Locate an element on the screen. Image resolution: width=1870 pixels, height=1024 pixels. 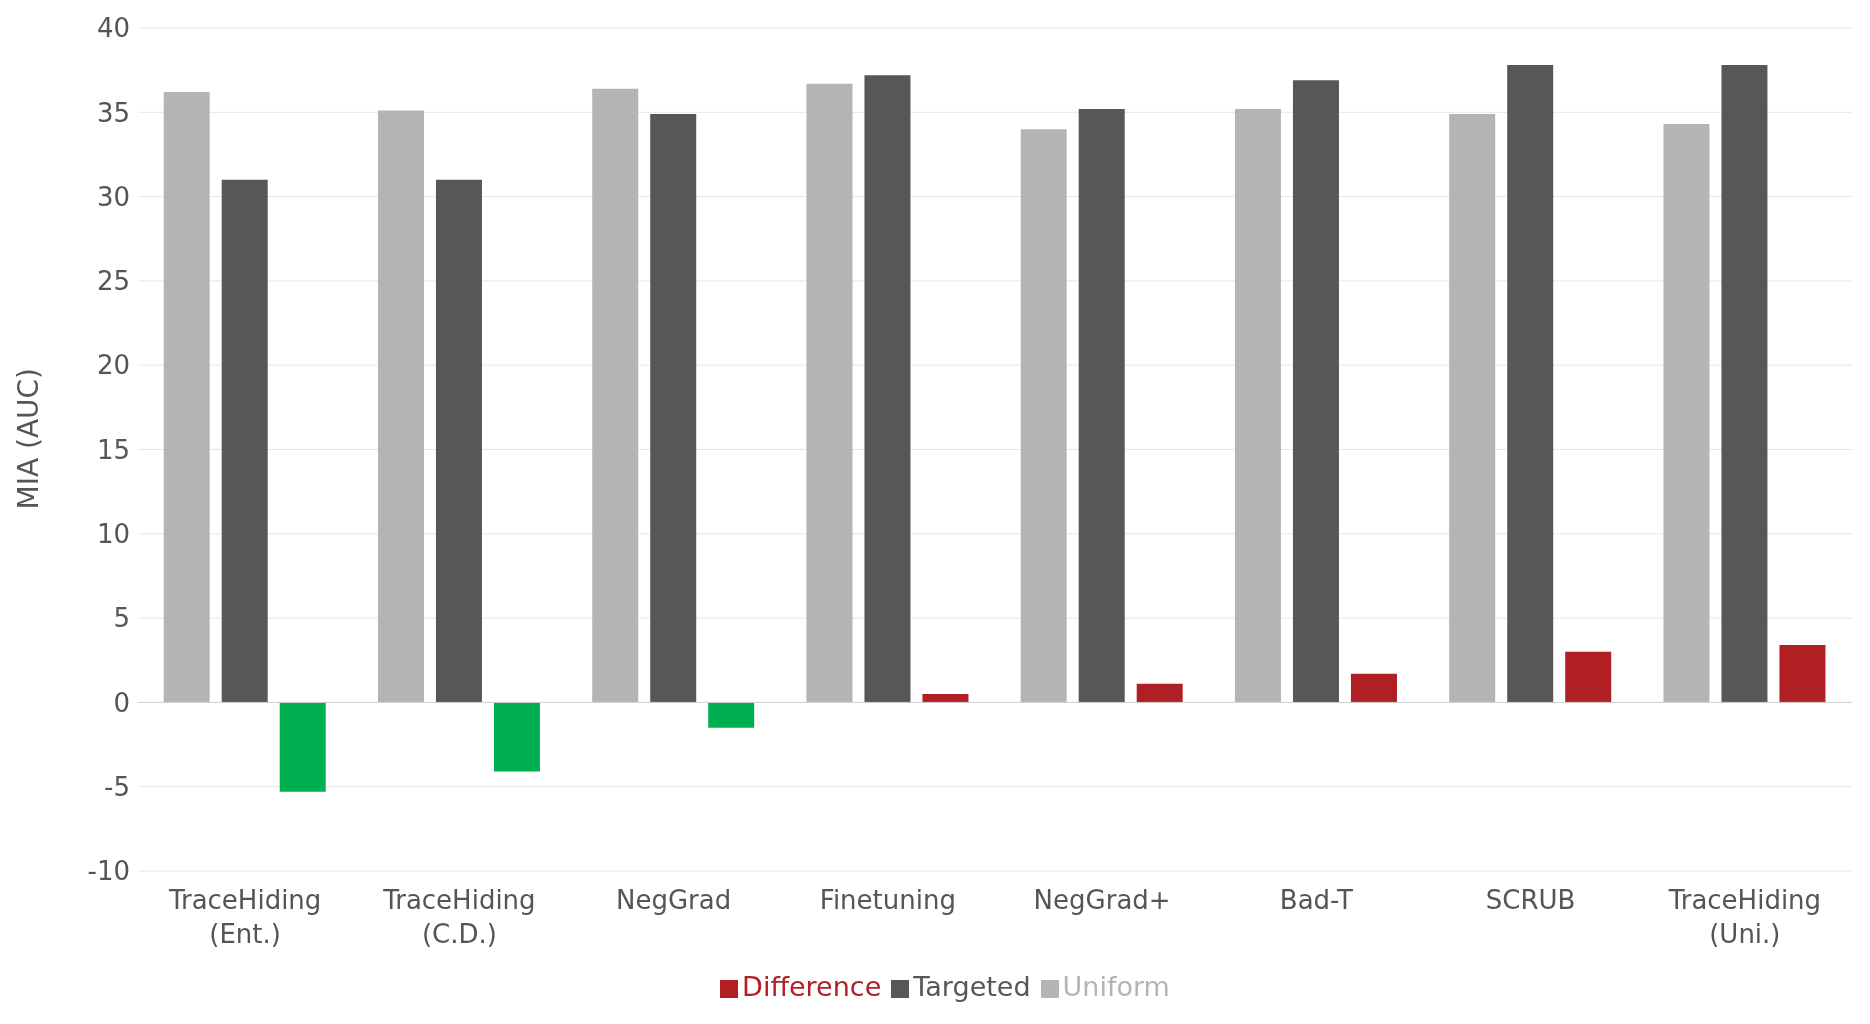
y-tick-label: 10 is located at coordinates (113, 534).